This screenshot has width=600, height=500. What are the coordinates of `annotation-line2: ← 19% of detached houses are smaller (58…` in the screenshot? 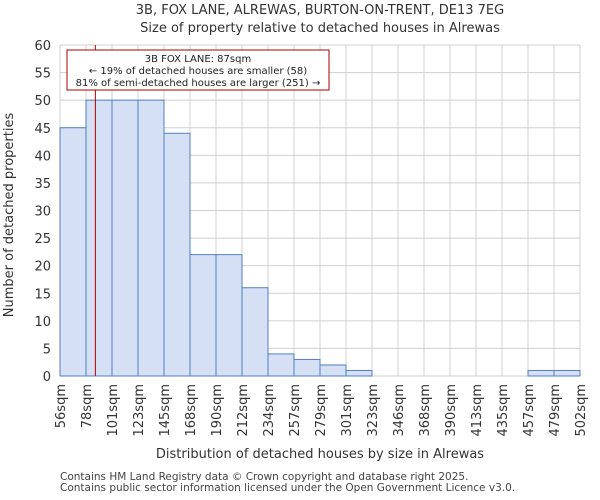 It's located at (198, 71).